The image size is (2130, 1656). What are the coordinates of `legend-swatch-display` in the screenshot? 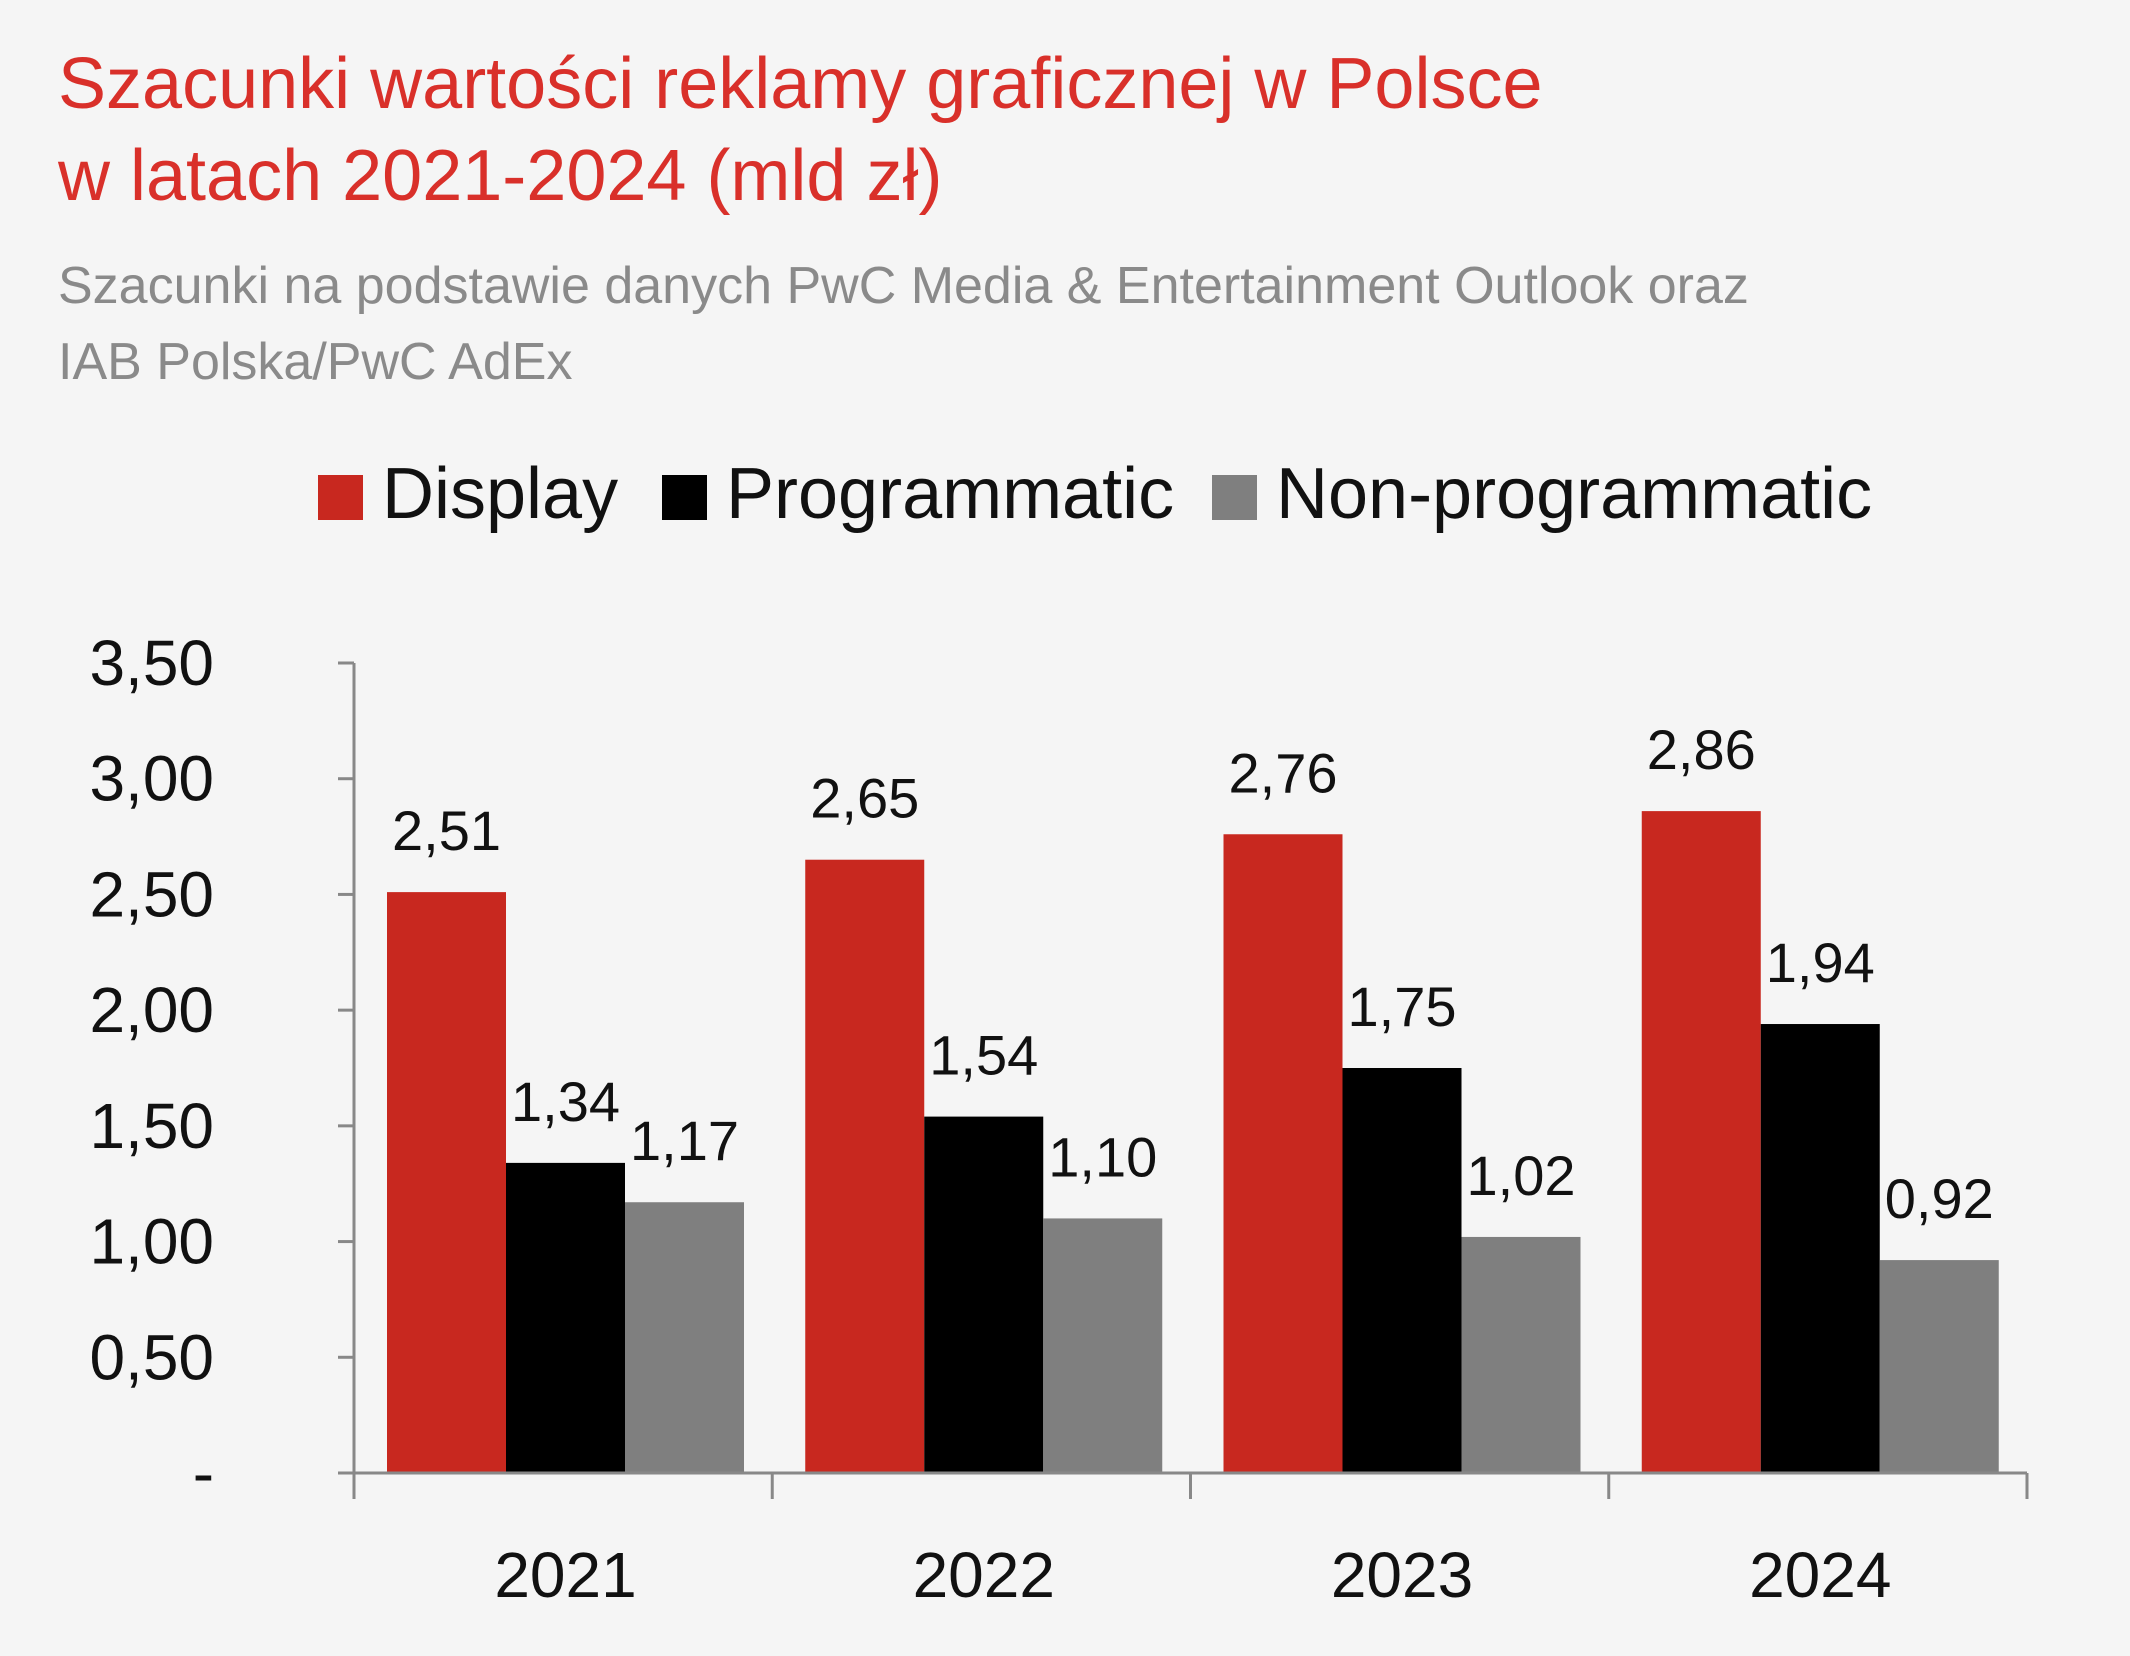 It's located at (340, 497).